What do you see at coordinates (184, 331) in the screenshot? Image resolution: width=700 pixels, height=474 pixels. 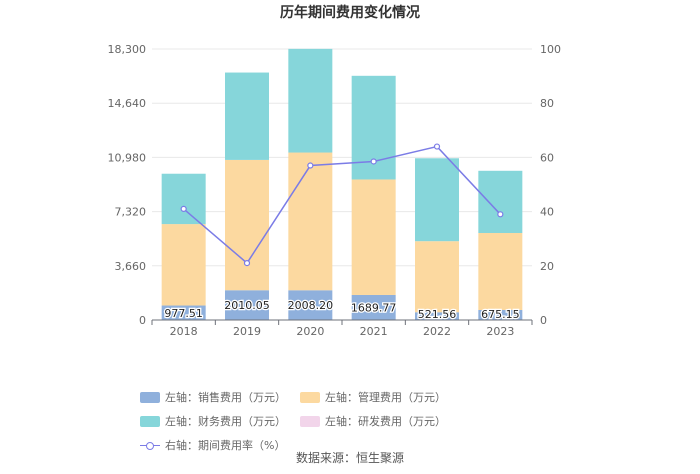 I see `x-tick-label: 2018` at bounding box center [184, 331].